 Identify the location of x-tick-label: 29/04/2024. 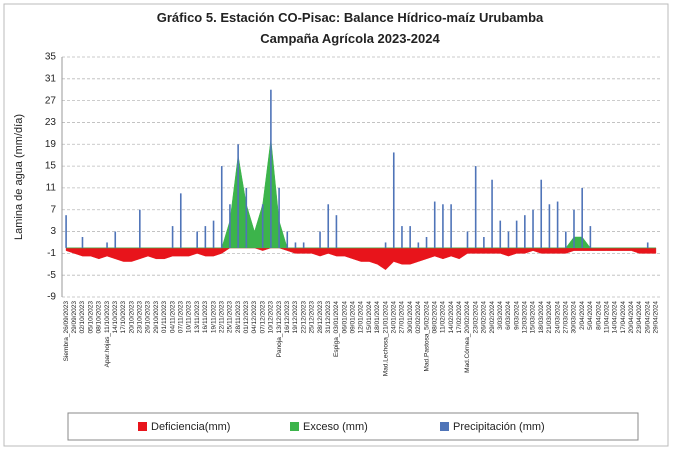
(656, 317).